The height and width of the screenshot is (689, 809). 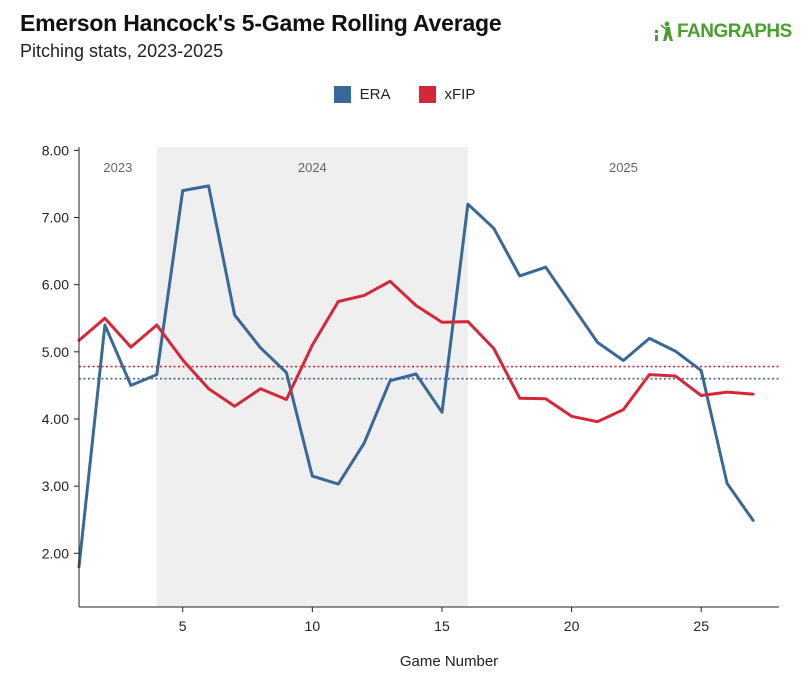 I want to click on x-axis-label: Game Number, so click(x=449, y=661).